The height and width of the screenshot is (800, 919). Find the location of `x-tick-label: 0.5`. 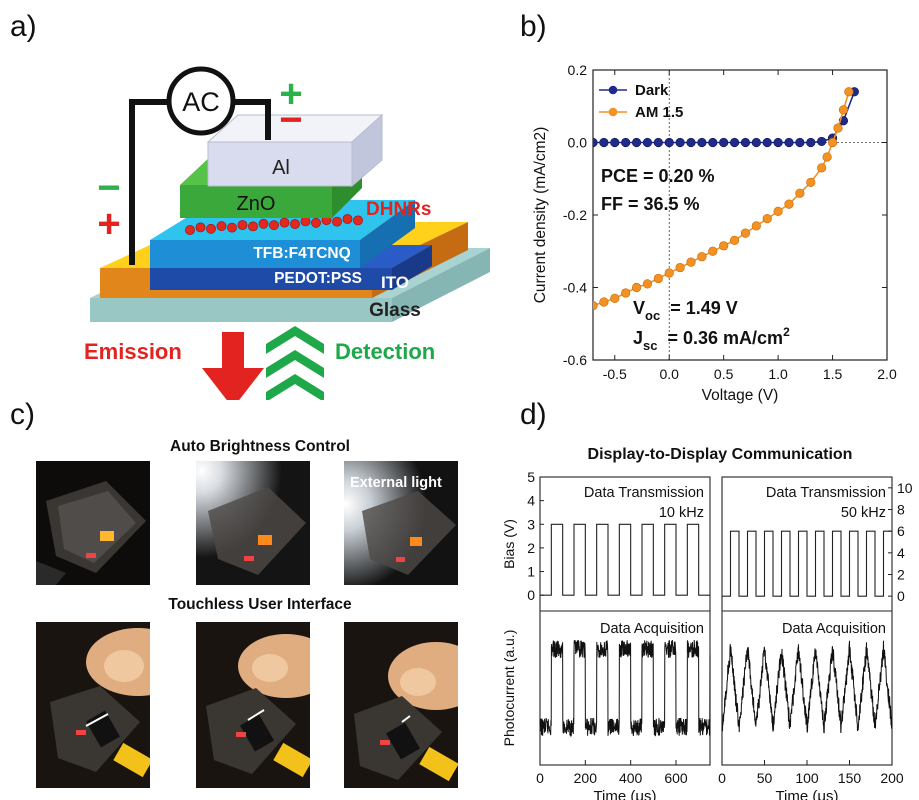

x-tick-label: 0.5 is located at coordinates (724, 374).